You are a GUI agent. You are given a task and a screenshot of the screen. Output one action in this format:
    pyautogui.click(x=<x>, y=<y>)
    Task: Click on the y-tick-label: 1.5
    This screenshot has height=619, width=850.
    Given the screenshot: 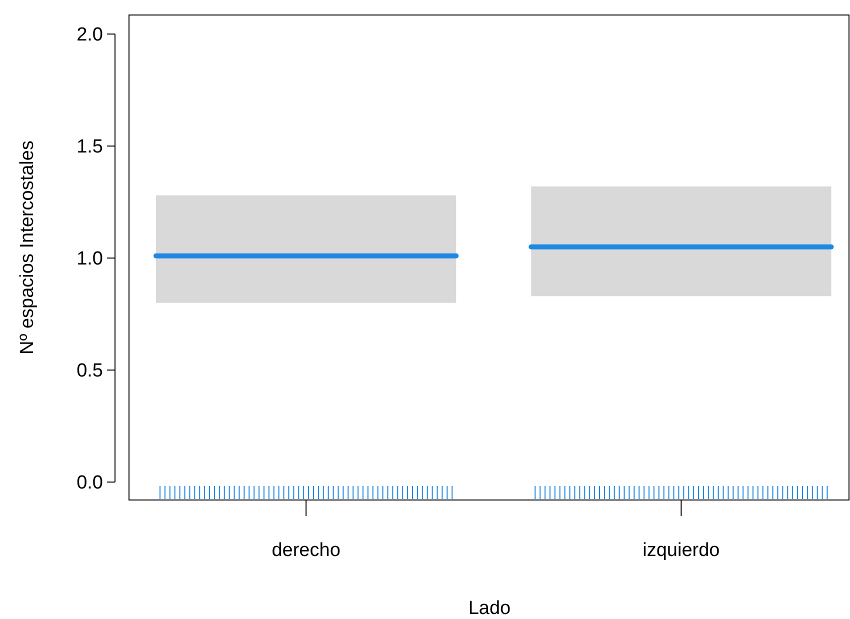 What is the action you would take?
    pyautogui.click(x=89, y=147)
    